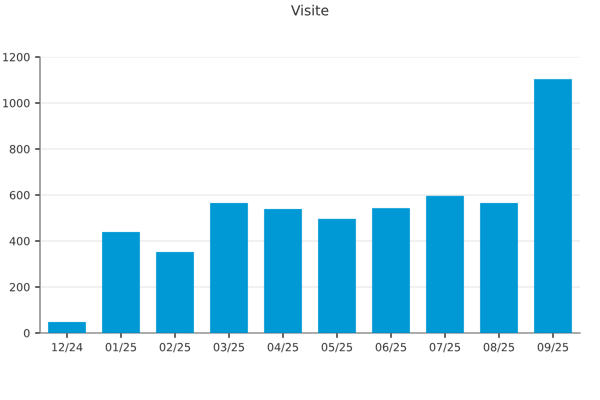  Describe the element at coordinates (20, 195) in the screenshot. I see `y-tick-label: 600` at that location.